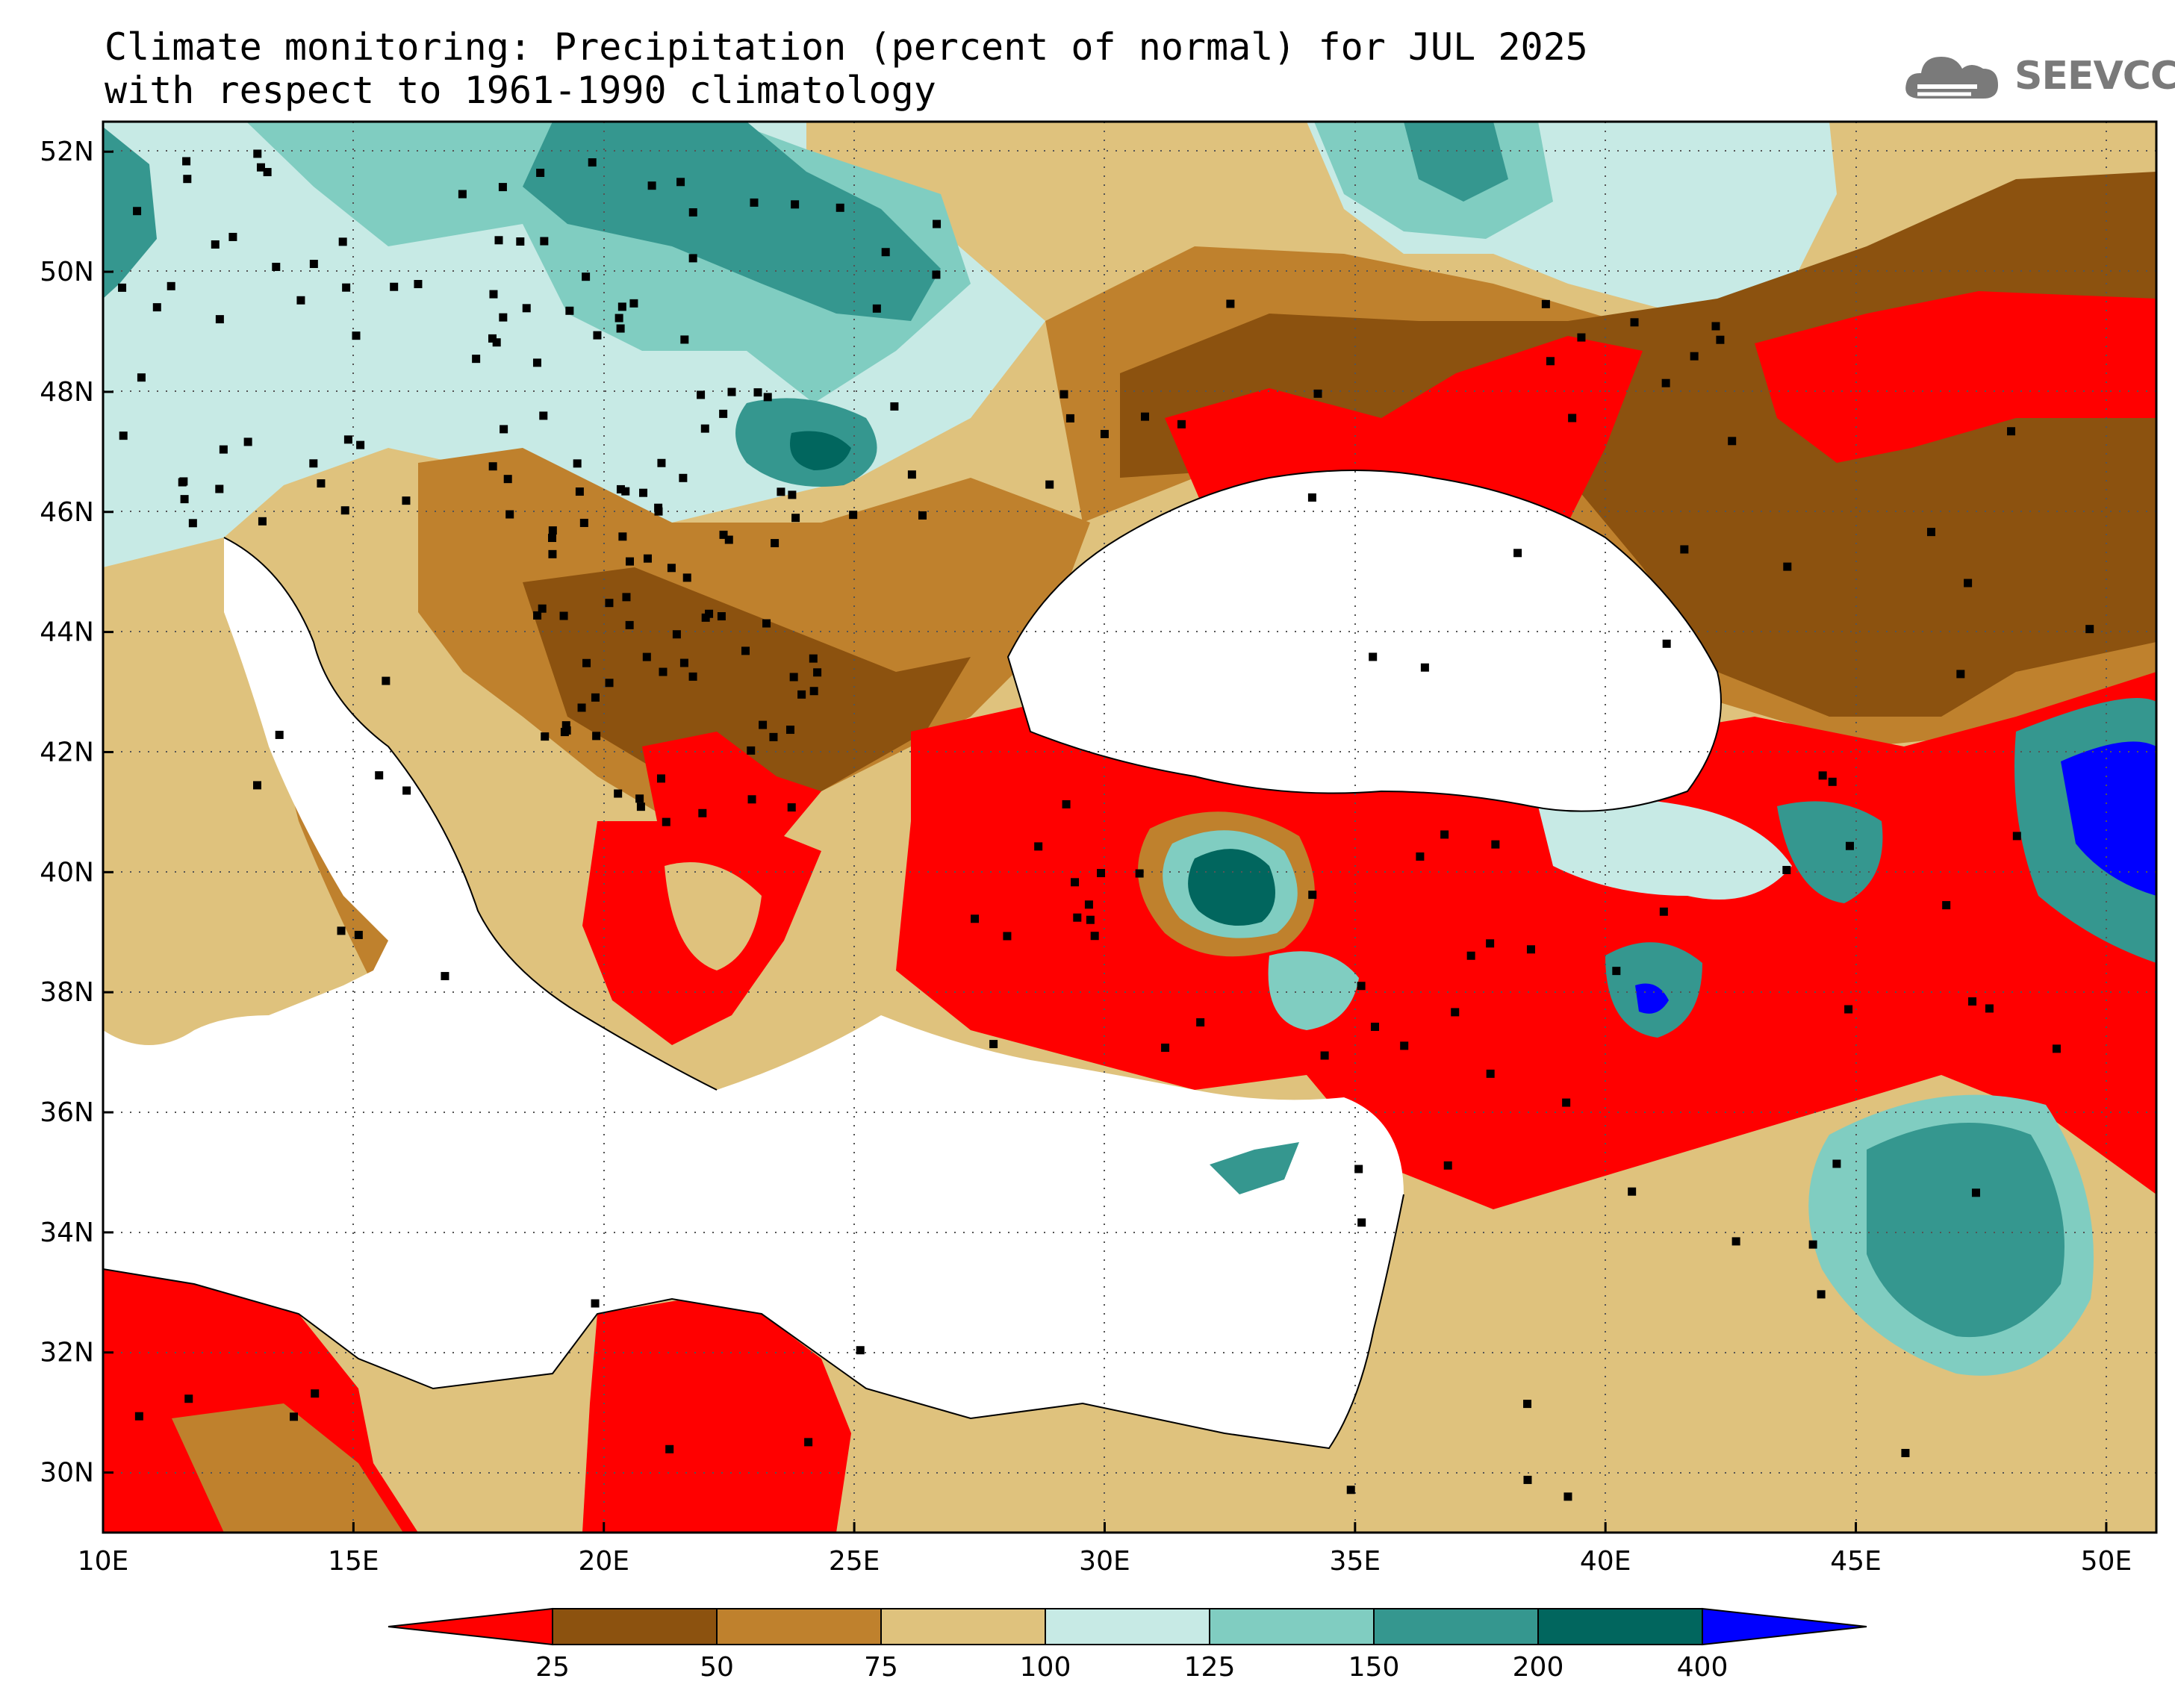  I want to click on lat-tick-label: 34N, so click(67, 1233).